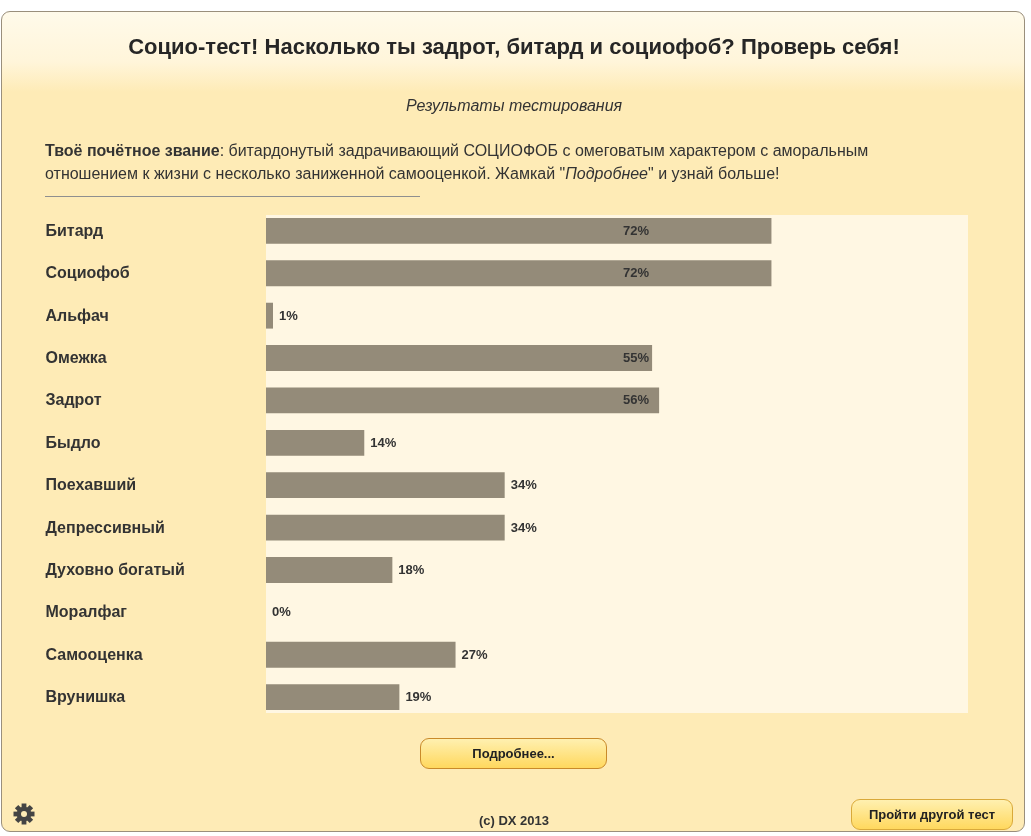 This screenshot has width=1031, height=836. I want to click on y-tick-label: Поехавший, so click(91, 485).